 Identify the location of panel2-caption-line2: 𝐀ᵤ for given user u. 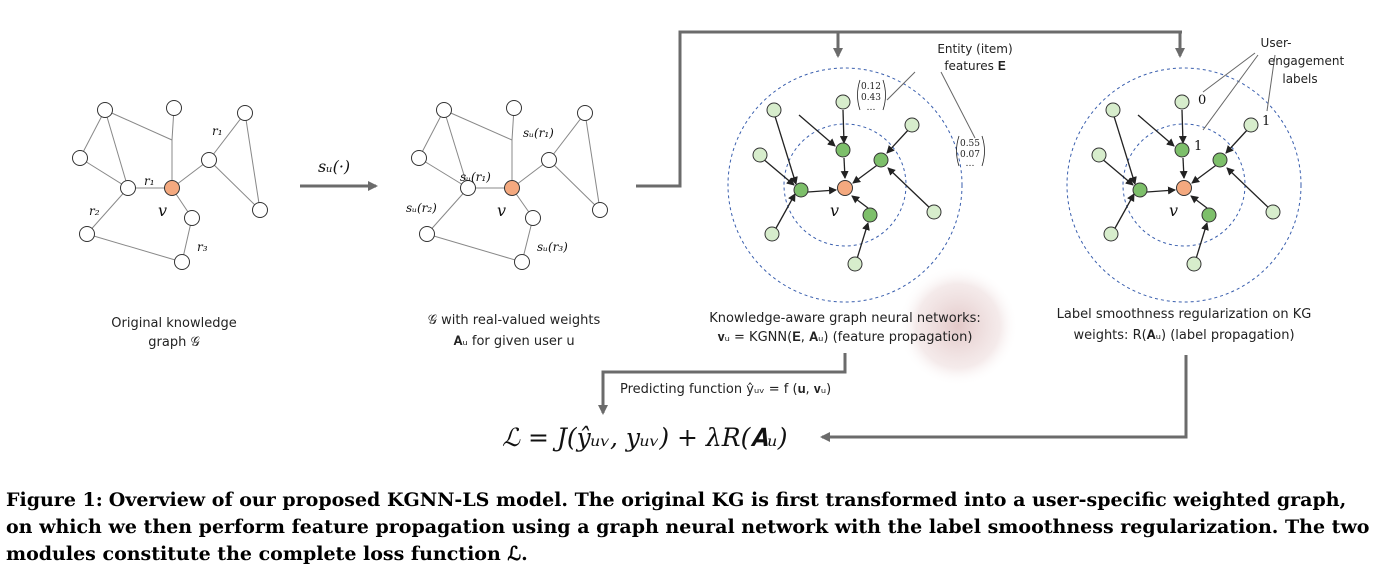
(513, 341).